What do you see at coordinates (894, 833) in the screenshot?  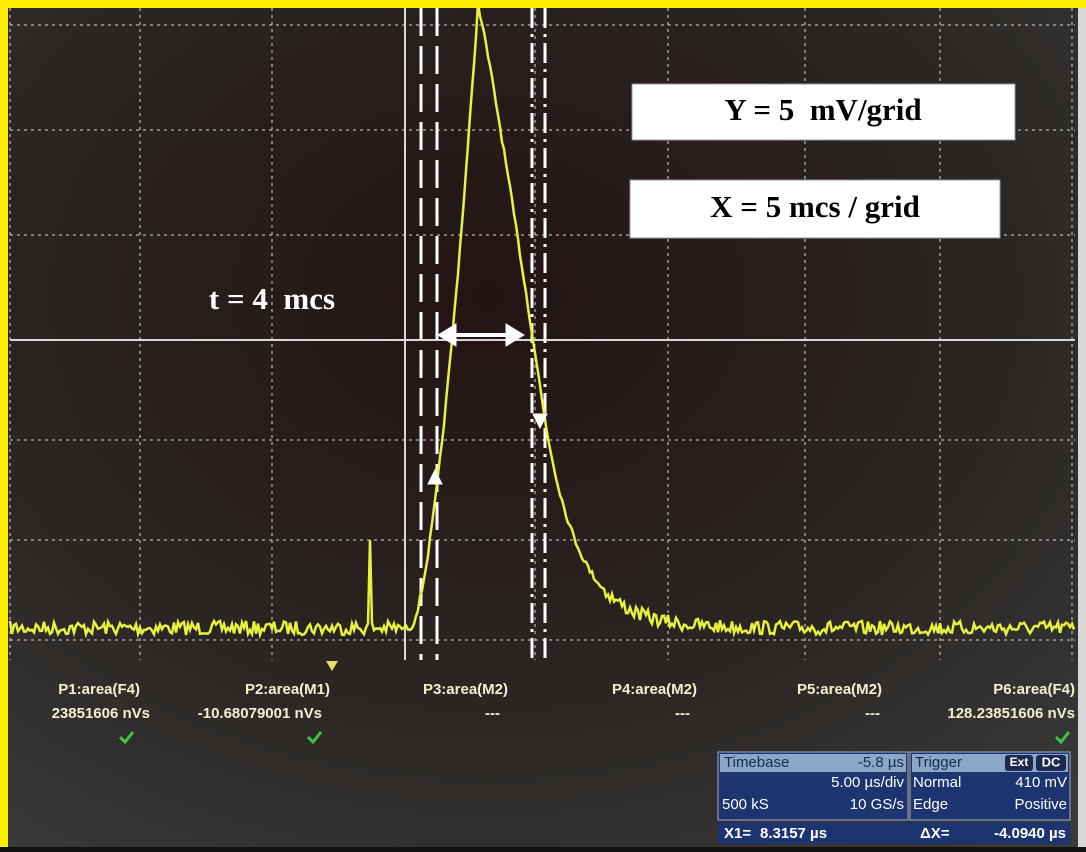 I see `cursor-panel` at bounding box center [894, 833].